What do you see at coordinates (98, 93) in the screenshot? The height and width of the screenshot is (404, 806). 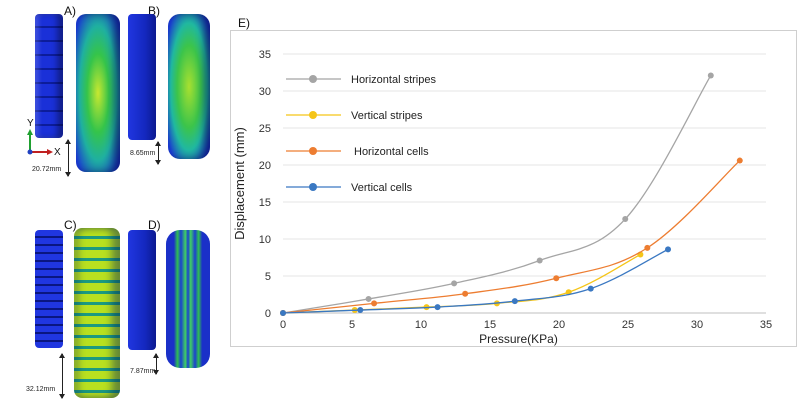 I see `panel-a-deformed-cylinder` at bounding box center [98, 93].